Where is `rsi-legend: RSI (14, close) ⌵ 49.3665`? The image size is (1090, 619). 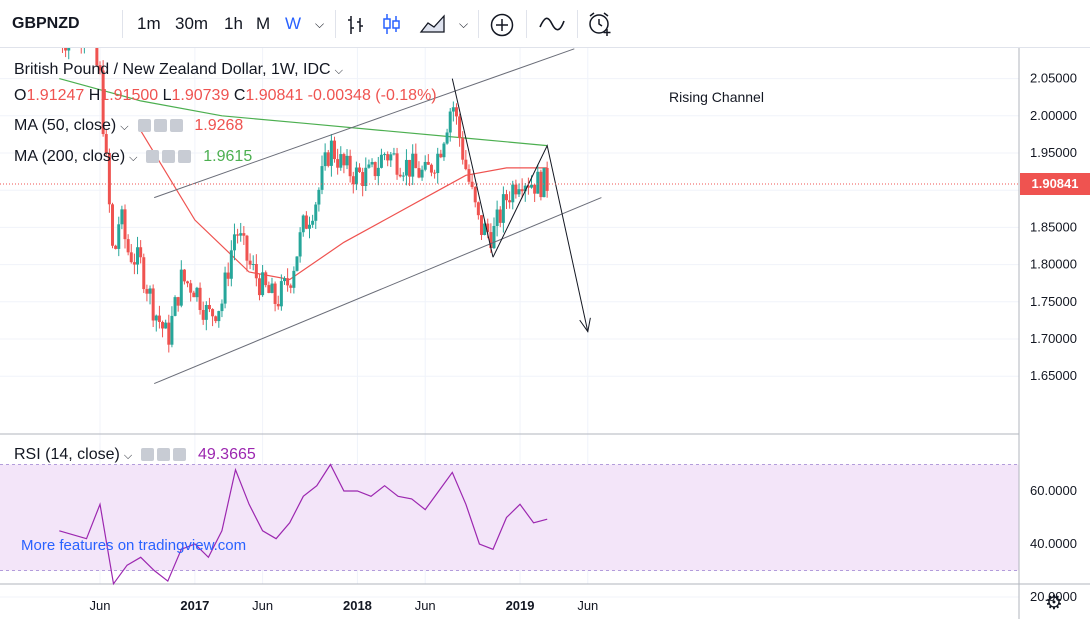
rsi-legend: RSI (14, close) ⌵ 49.3665 is located at coordinates (135, 455).